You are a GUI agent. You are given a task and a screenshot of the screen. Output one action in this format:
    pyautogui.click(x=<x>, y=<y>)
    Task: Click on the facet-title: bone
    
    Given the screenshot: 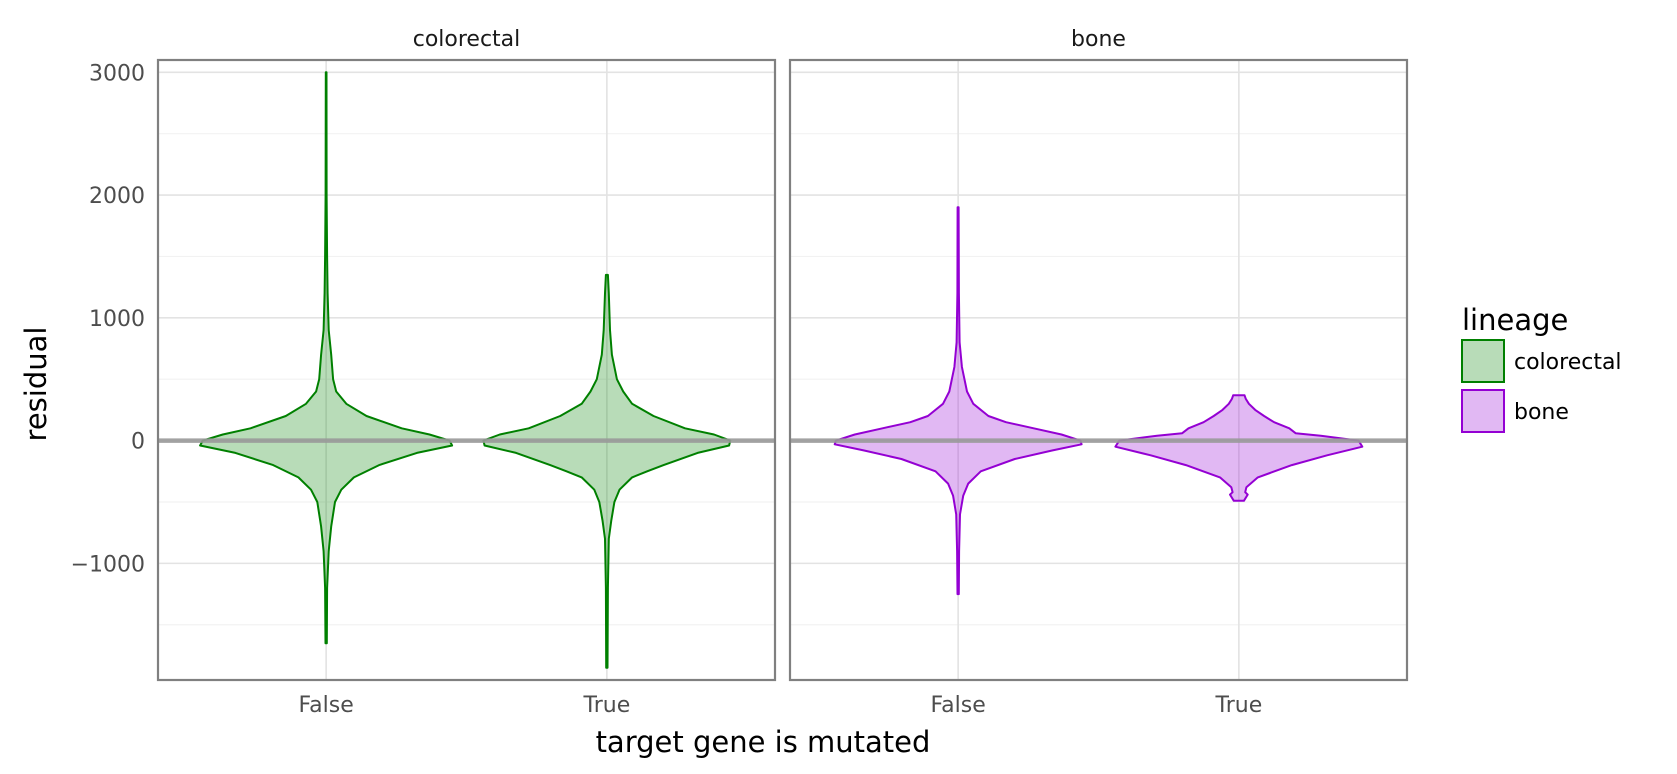 What is the action you would take?
    pyautogui.click(x=1098, y=39)
    